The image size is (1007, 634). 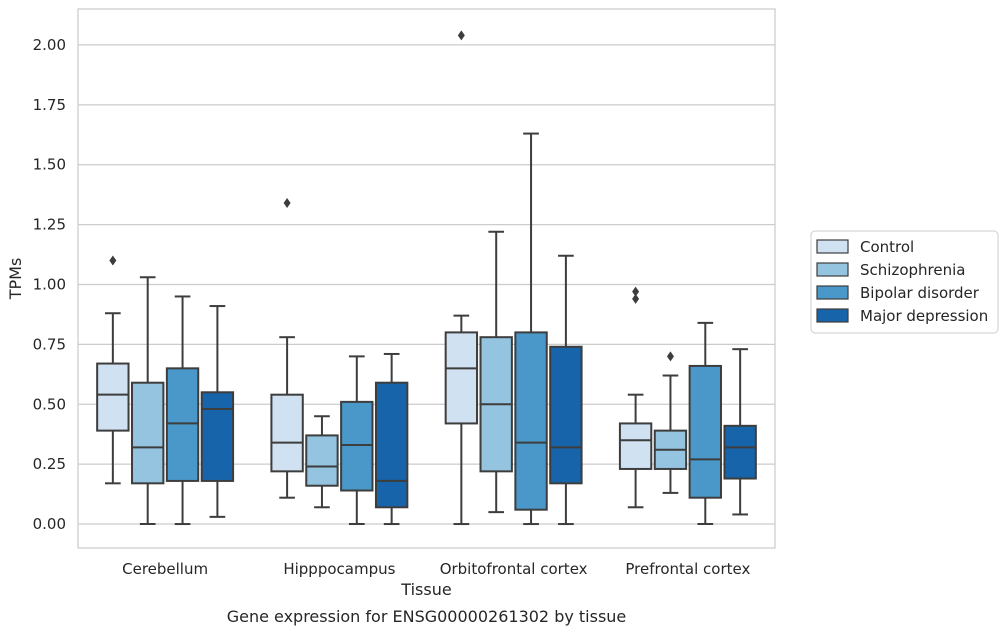 I want to click on x-tick-label: Orbitofrontal cortex, so click(x=514, y=569).